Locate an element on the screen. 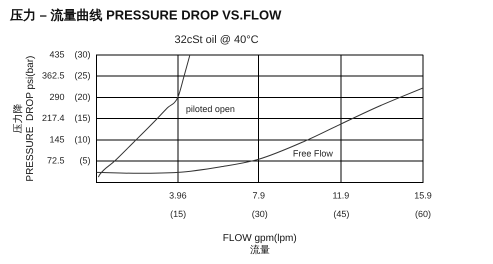 The height and width of the screenshot is (264, 493). y-tick-label: 72.5 is located at coordinates (55, 161).